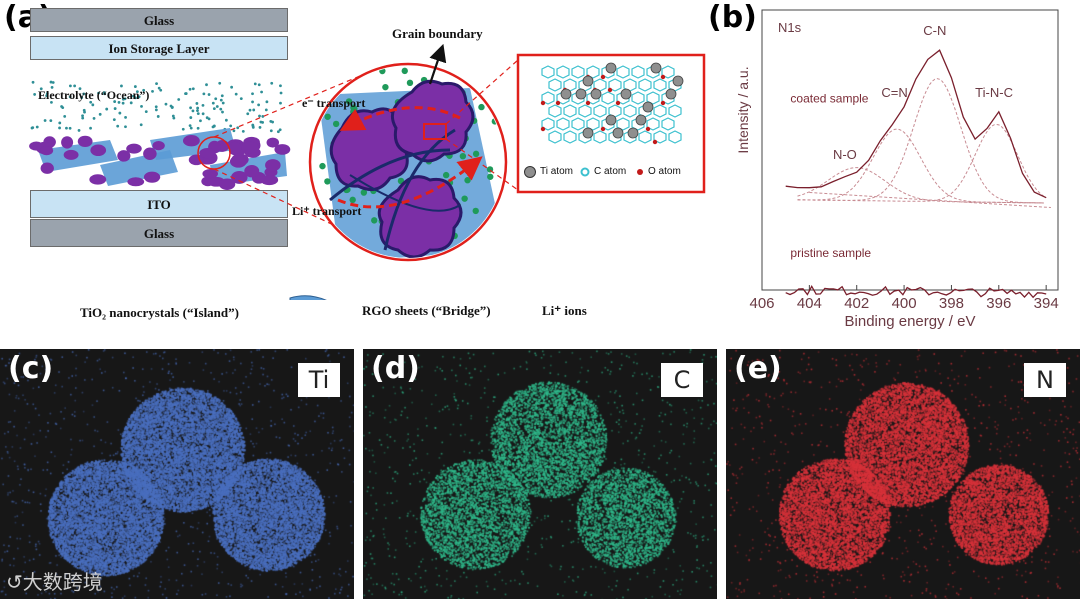 The image size is (1080, 603). Describe the element at coordinates (612, 103) in the screenshot. I see `atomic-lattice` at that location.